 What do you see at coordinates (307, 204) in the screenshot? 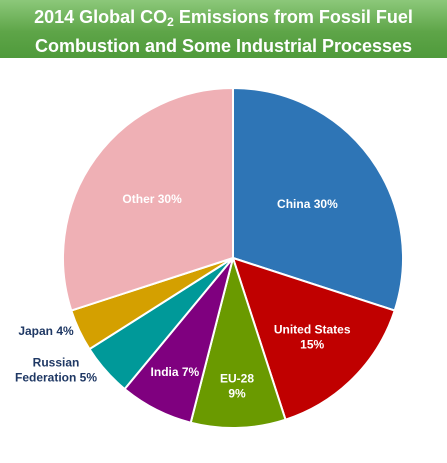
I see `slice-label-china: China 30%` at bounding box center [307, 204].